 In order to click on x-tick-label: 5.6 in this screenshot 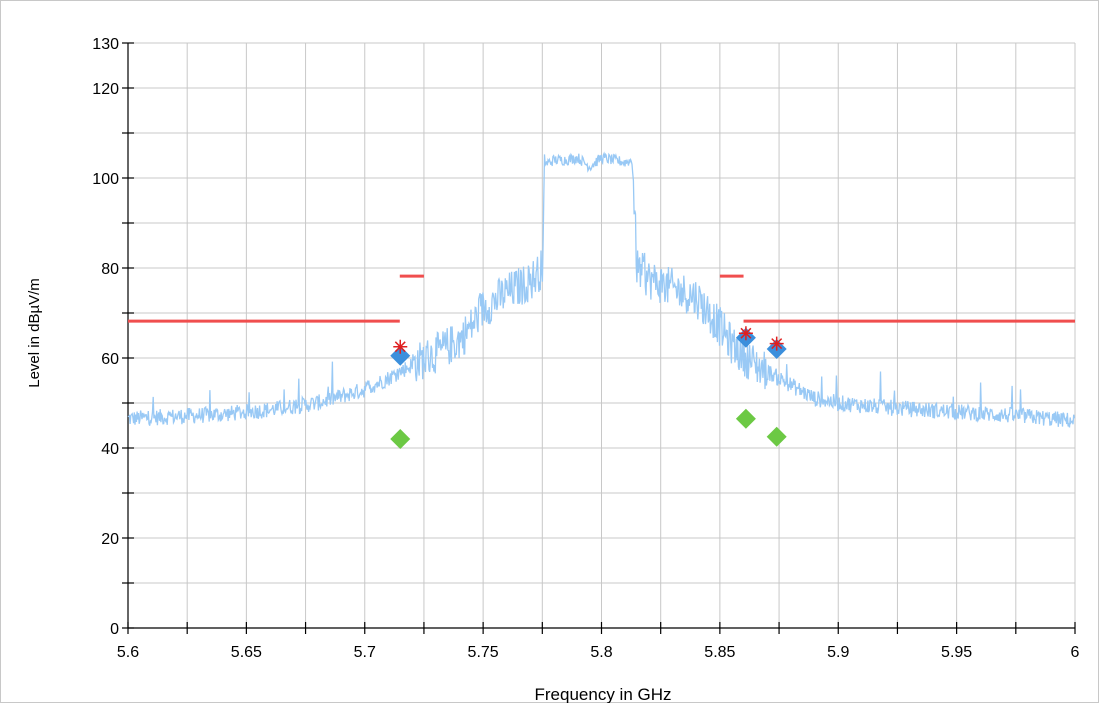, I will do `click(128, 652)`.